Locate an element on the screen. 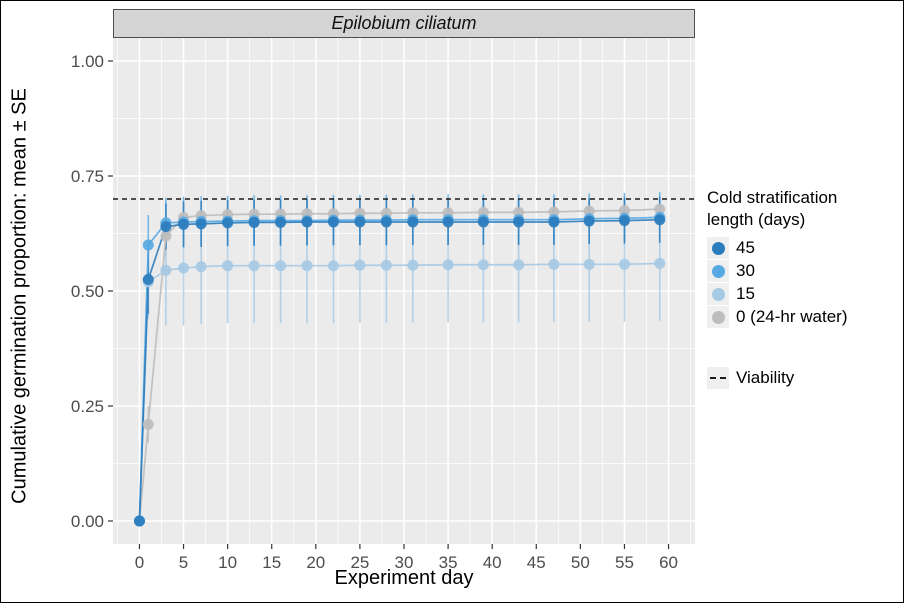 This screenshot has height=603, width=904. legend-items: 45 30 15 0 (24-hr water) is located at coordinates (805, 283).